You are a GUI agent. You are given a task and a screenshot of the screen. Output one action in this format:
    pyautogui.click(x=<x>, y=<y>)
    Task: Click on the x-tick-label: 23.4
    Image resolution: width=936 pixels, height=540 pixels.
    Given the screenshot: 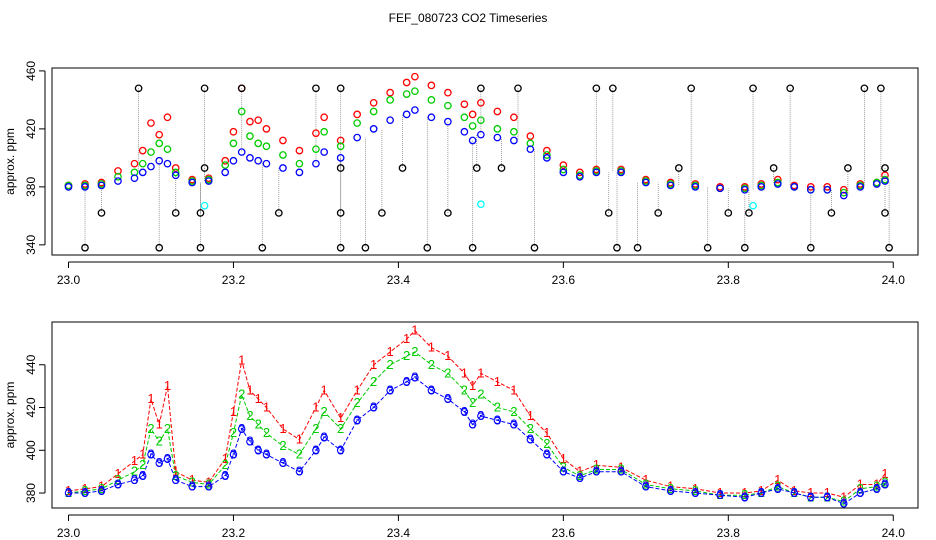 What is the action you would take?
    pyautogui.click(x=399, y=533)
    